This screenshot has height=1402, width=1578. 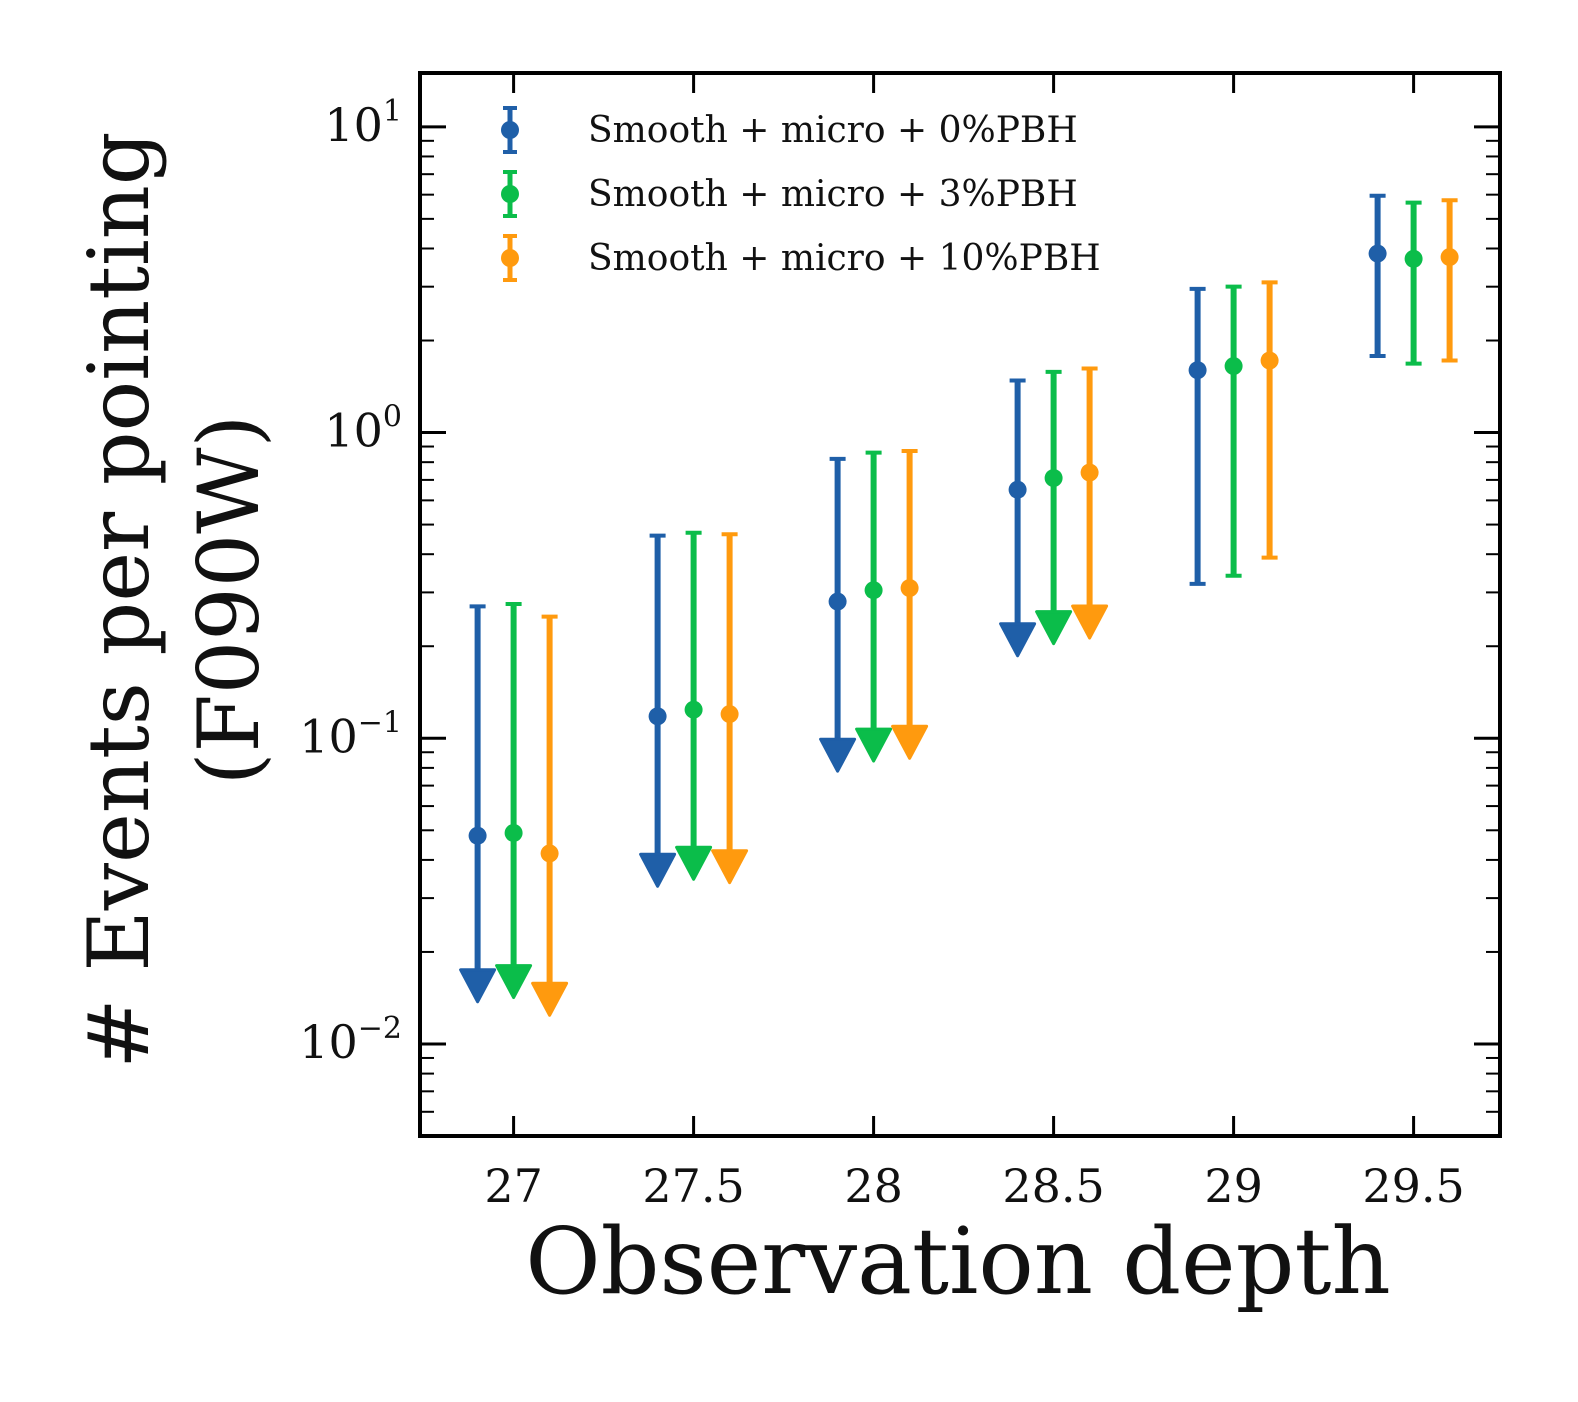 What do you see at coordinates (1413, 1186) in the screenshot?
I see `x-tick-label-5: 29.5` at bounding box center [1413, 1186].